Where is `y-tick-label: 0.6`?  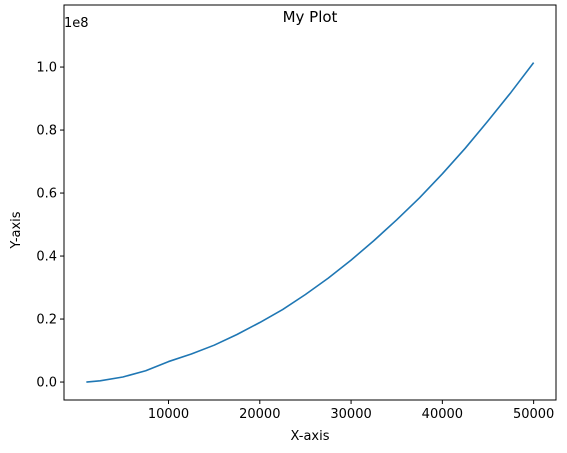 y-tick-label: 0.6 is located at coordinates (46, 194).